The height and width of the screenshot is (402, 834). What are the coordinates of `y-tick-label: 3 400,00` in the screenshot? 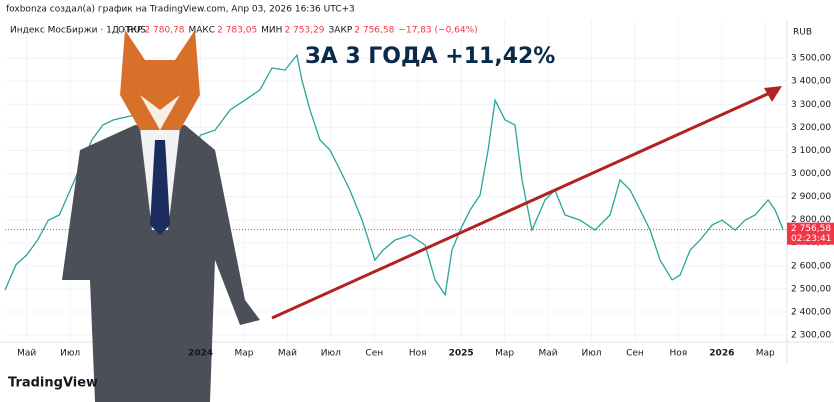 It's located at (811, 82).